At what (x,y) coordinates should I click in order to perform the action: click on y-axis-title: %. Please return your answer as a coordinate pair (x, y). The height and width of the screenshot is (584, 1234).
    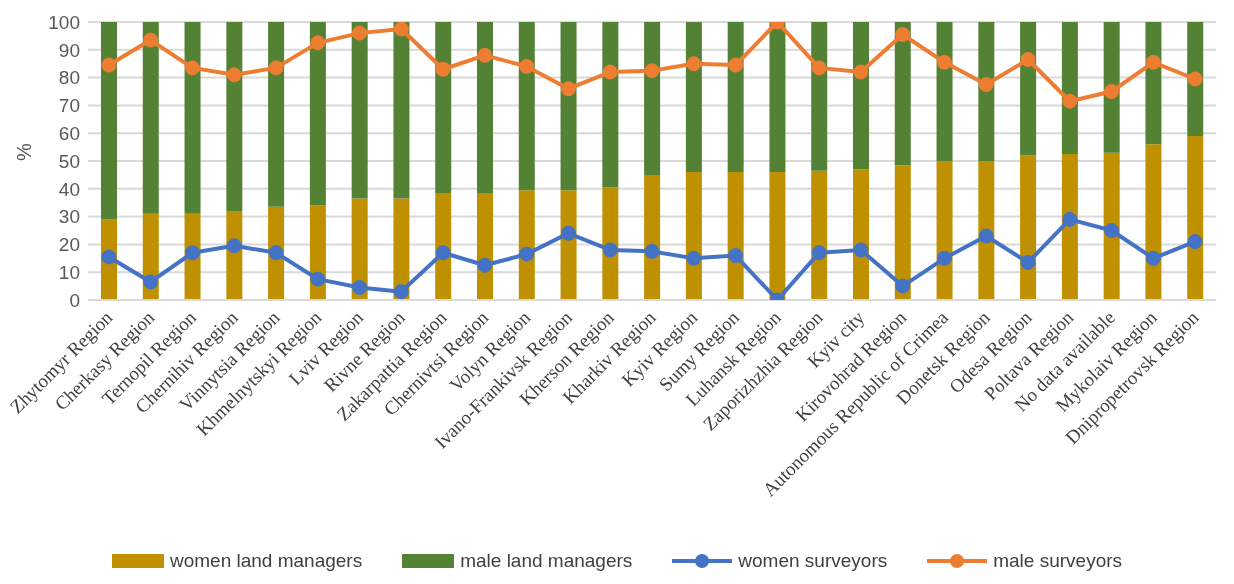
    Looking at the image, I should click on (24, 152).